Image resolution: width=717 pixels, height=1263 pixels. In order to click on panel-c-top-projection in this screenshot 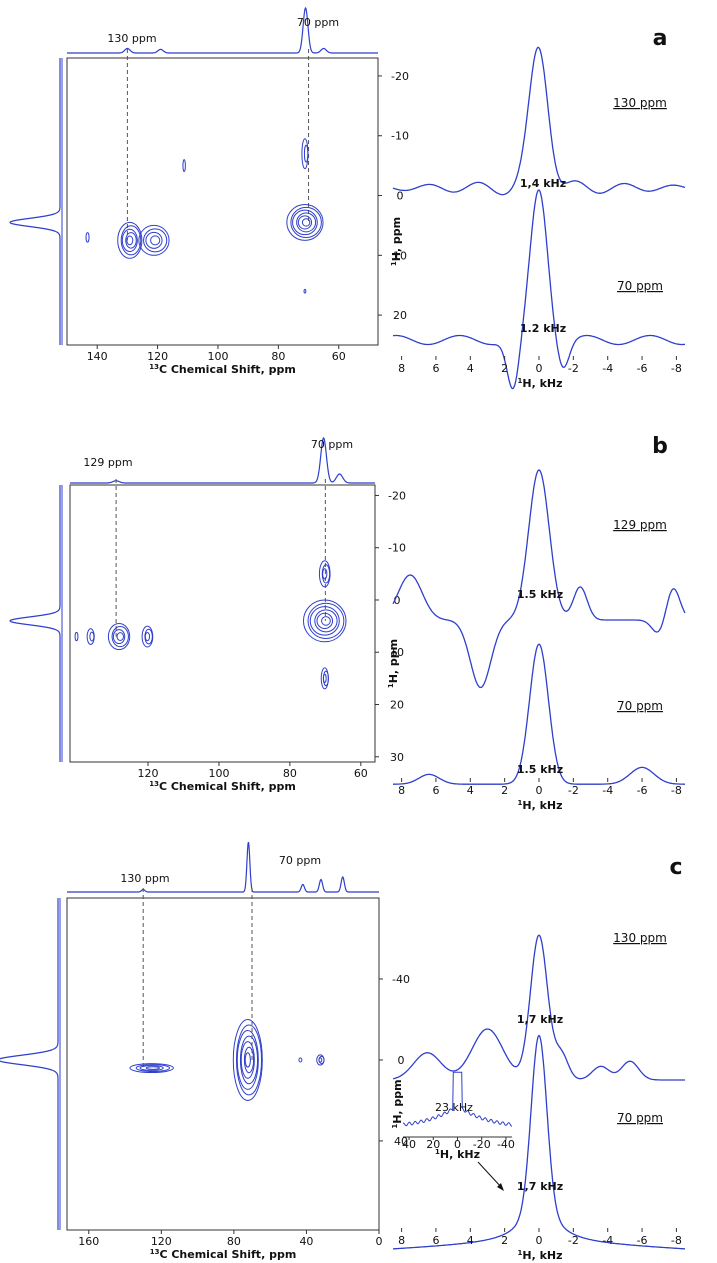, I will do `click(223, 867)`.